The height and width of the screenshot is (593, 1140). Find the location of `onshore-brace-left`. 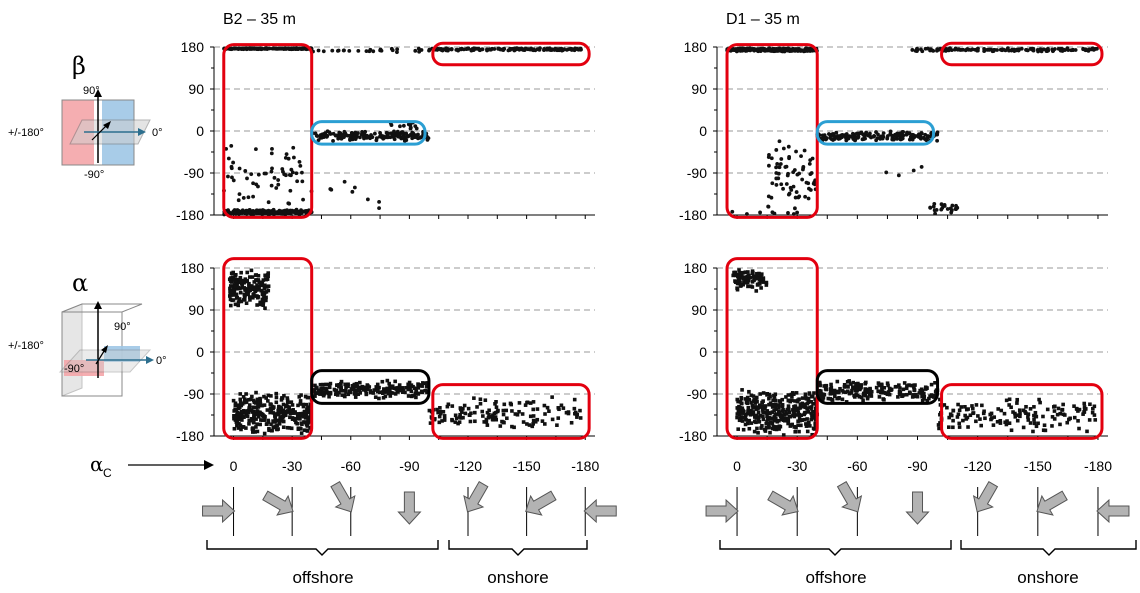

onshore-brace-left is located at coordinates (518, 548).